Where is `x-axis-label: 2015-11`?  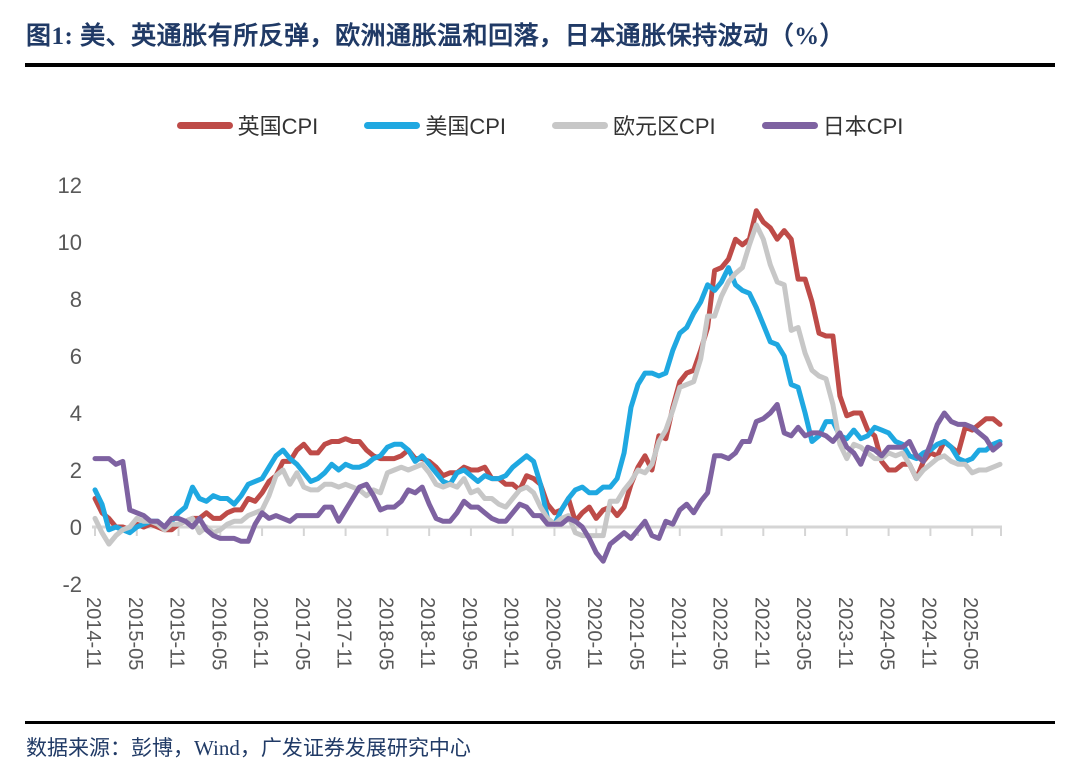
x-axis-label: 2015-11 is located at coordinates (177, 633).